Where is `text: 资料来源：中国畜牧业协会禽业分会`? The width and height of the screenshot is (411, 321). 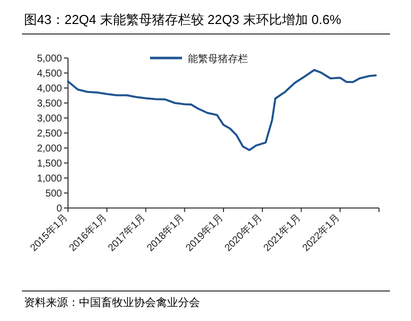 text: 资料来源：中国畜牧业协会禽业分会 is located at coordinates (112, 302).